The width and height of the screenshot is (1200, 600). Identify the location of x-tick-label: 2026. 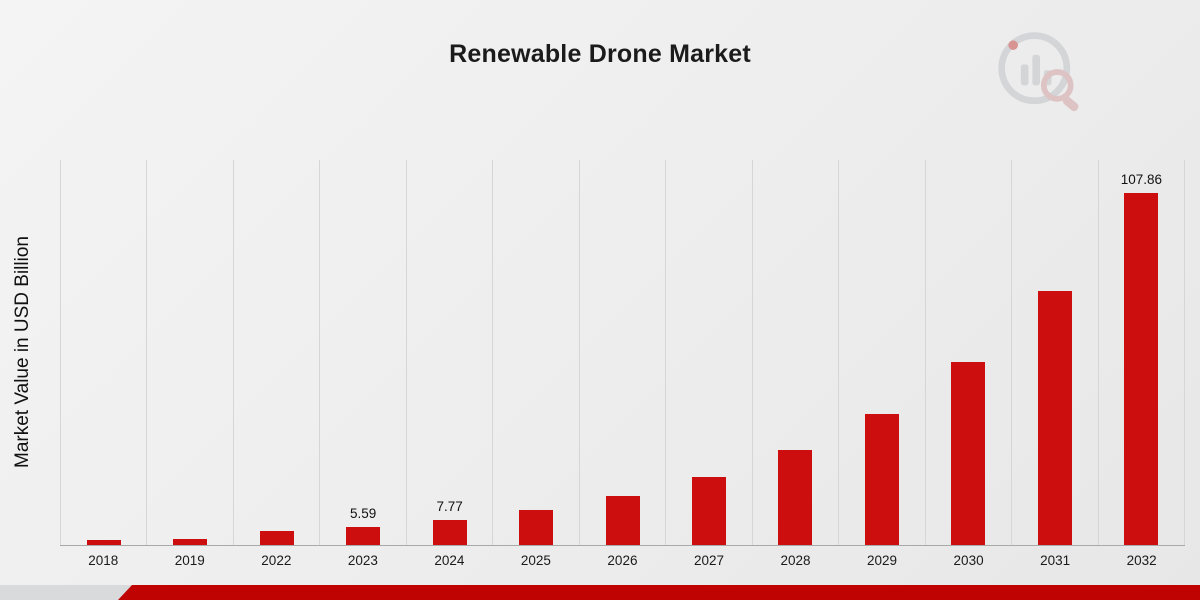
(622, 560).